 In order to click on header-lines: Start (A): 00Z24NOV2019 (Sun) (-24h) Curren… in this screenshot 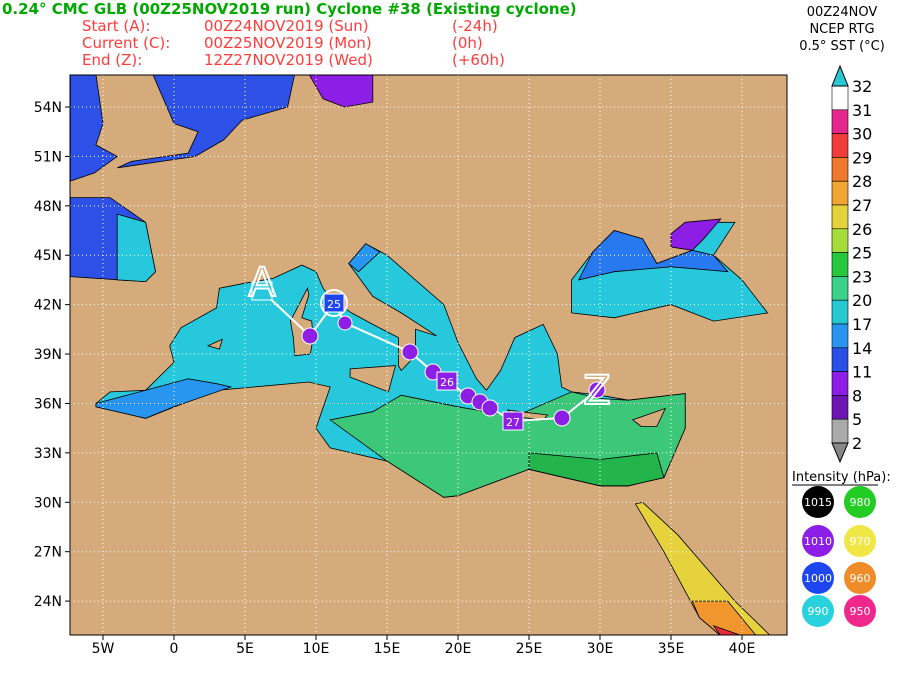, I will do `click(293, 43)`.